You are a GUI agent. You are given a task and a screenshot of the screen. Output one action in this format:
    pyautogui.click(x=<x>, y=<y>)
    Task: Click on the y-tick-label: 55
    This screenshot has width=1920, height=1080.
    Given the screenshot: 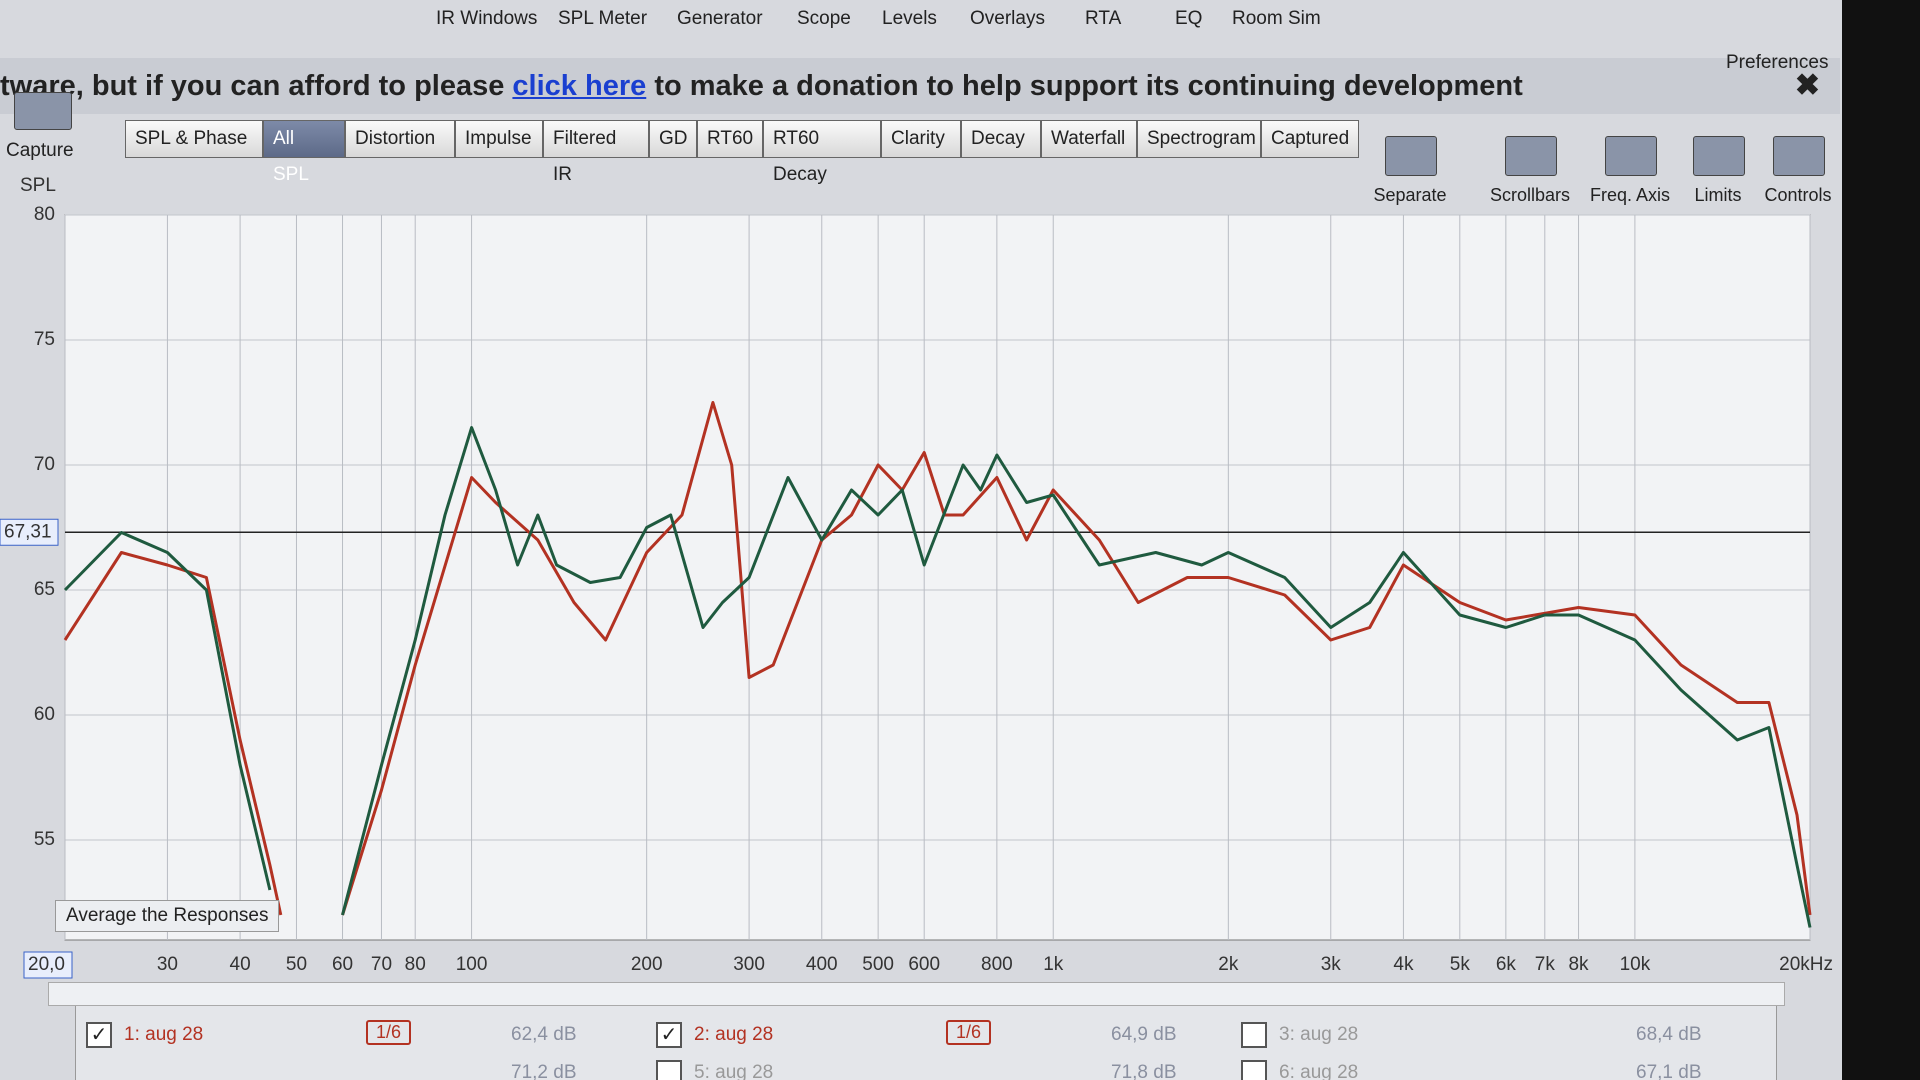 What is the action you would take?
    pyautogui.click(x=44, y=839)
    